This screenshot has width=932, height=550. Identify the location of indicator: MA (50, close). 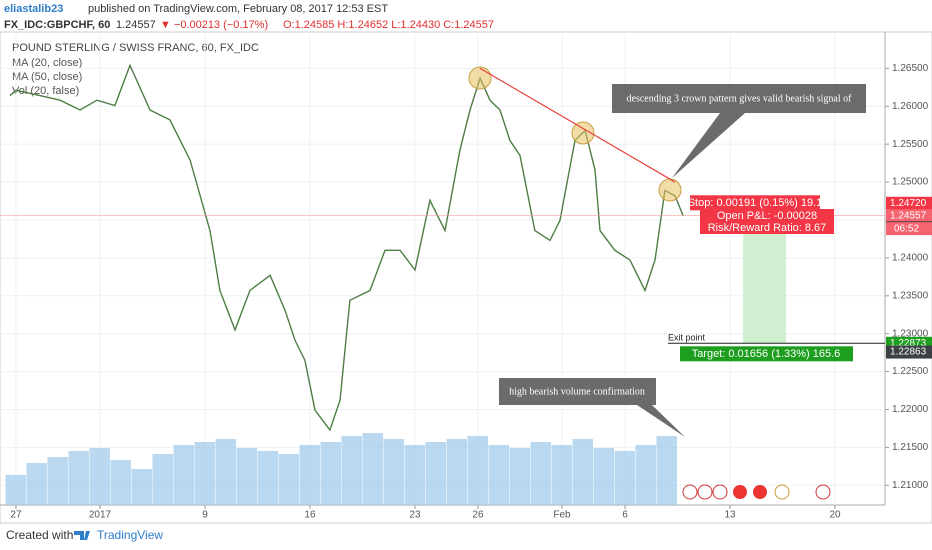
(47, 77).